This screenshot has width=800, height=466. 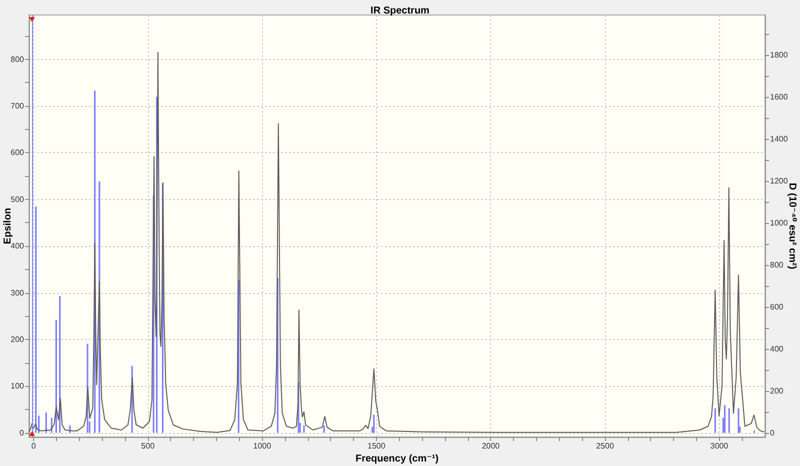 I want to click on x-axis-title: Frequency (cm⁻¹), so click(x=397, y=459).